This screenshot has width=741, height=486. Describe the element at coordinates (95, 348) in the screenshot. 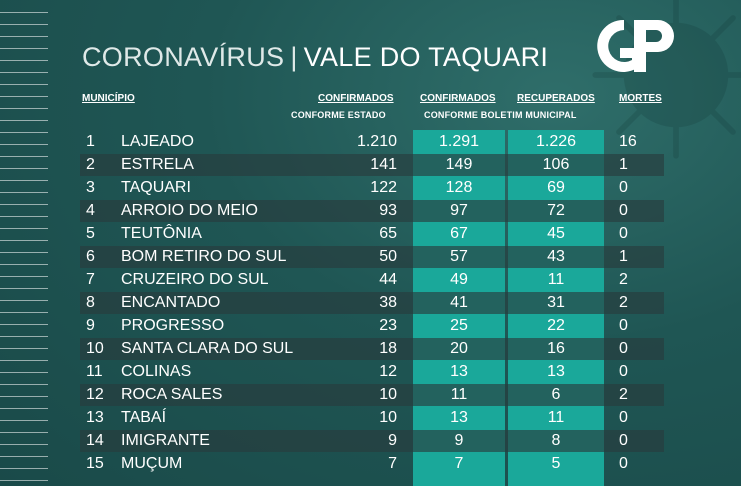

I see `row-number: 10` at that location.